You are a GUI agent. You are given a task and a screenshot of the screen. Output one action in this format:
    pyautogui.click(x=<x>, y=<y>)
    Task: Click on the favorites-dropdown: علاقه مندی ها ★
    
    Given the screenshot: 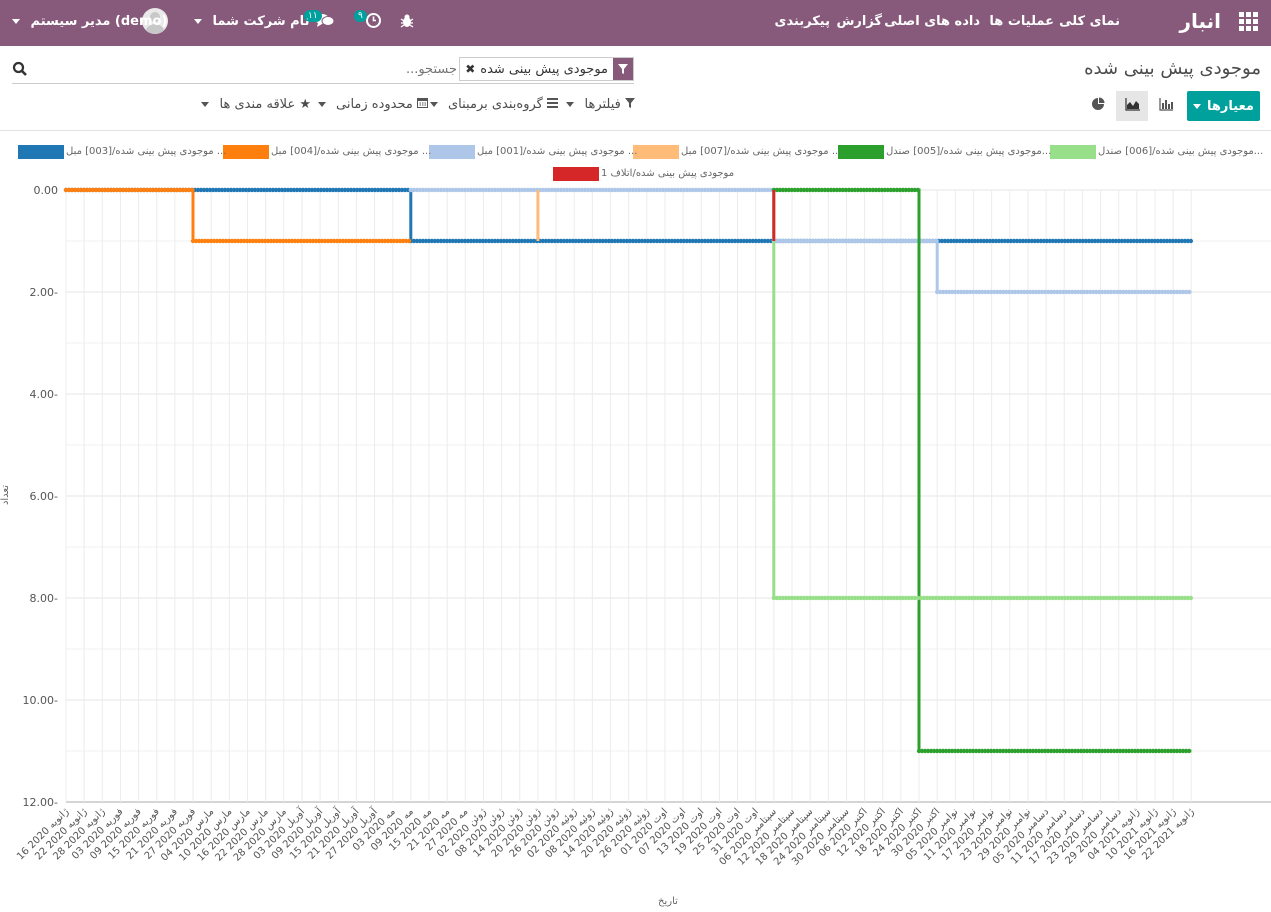 What is the action you would take?
    pyautogui.click(x=256, y=104)
    